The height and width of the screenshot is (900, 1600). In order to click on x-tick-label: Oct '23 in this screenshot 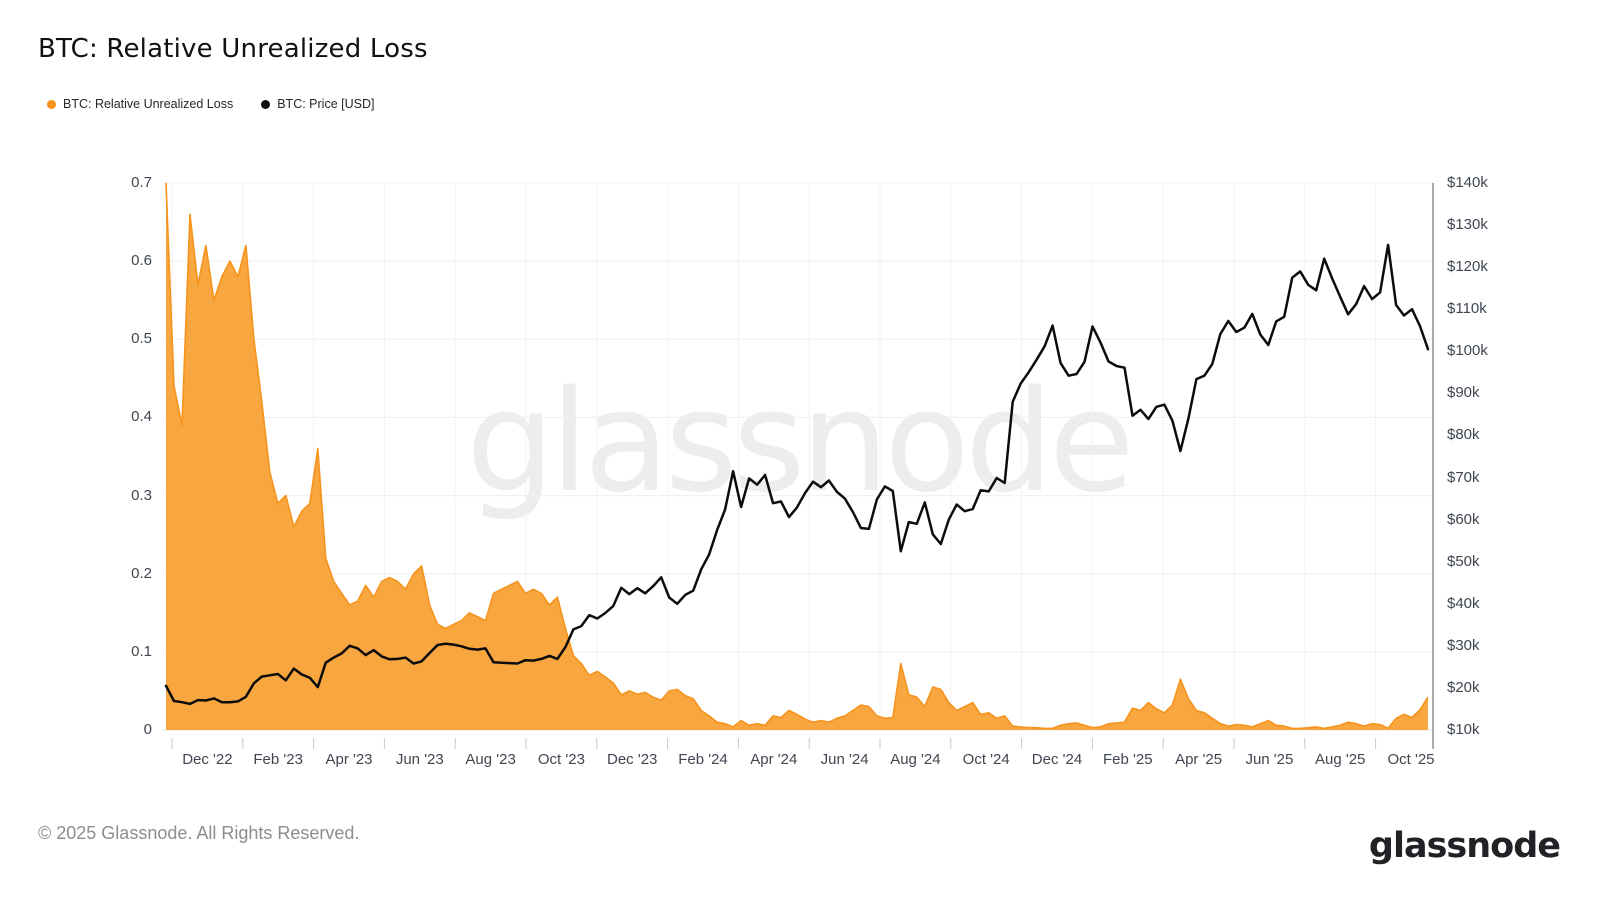, I will do `click(561, 759)`.